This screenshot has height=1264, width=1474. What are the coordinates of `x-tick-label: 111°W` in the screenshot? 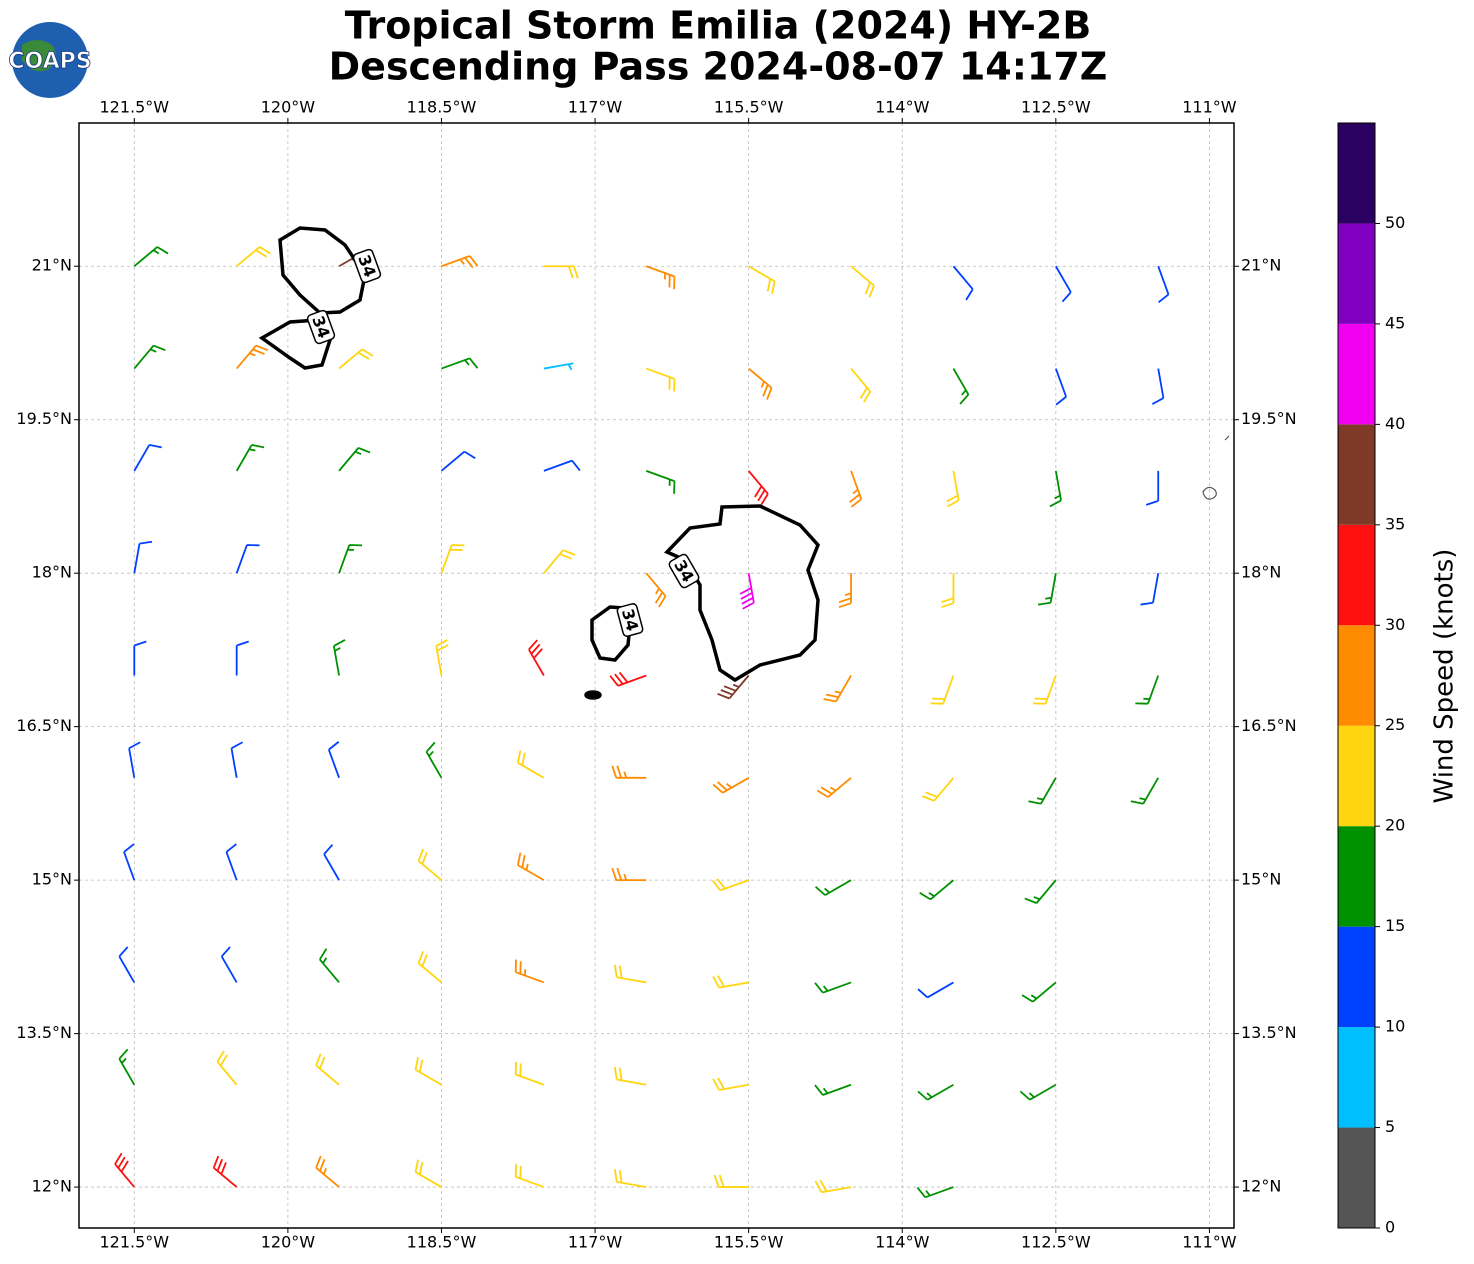 It's located at (1209, 1242).